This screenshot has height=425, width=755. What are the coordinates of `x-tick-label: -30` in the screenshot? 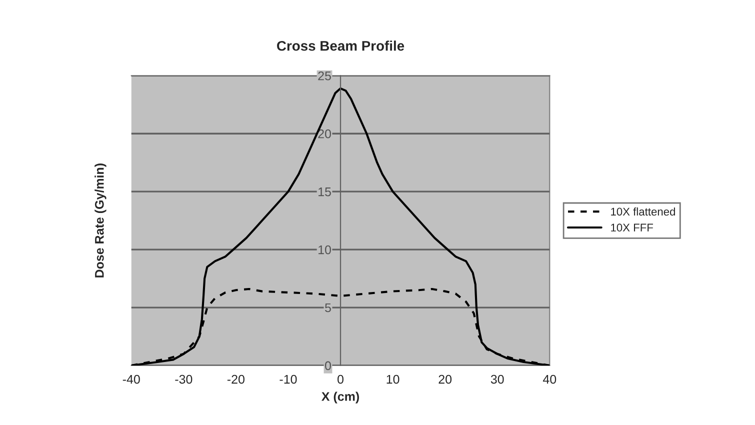 It's located at (183, 379).